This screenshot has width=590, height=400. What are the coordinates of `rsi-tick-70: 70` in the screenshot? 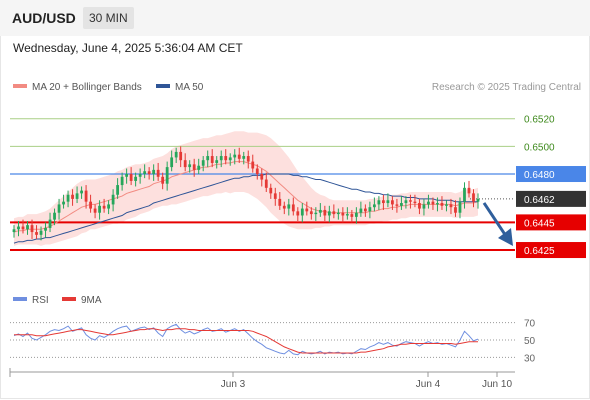 It's located at (530, 324).